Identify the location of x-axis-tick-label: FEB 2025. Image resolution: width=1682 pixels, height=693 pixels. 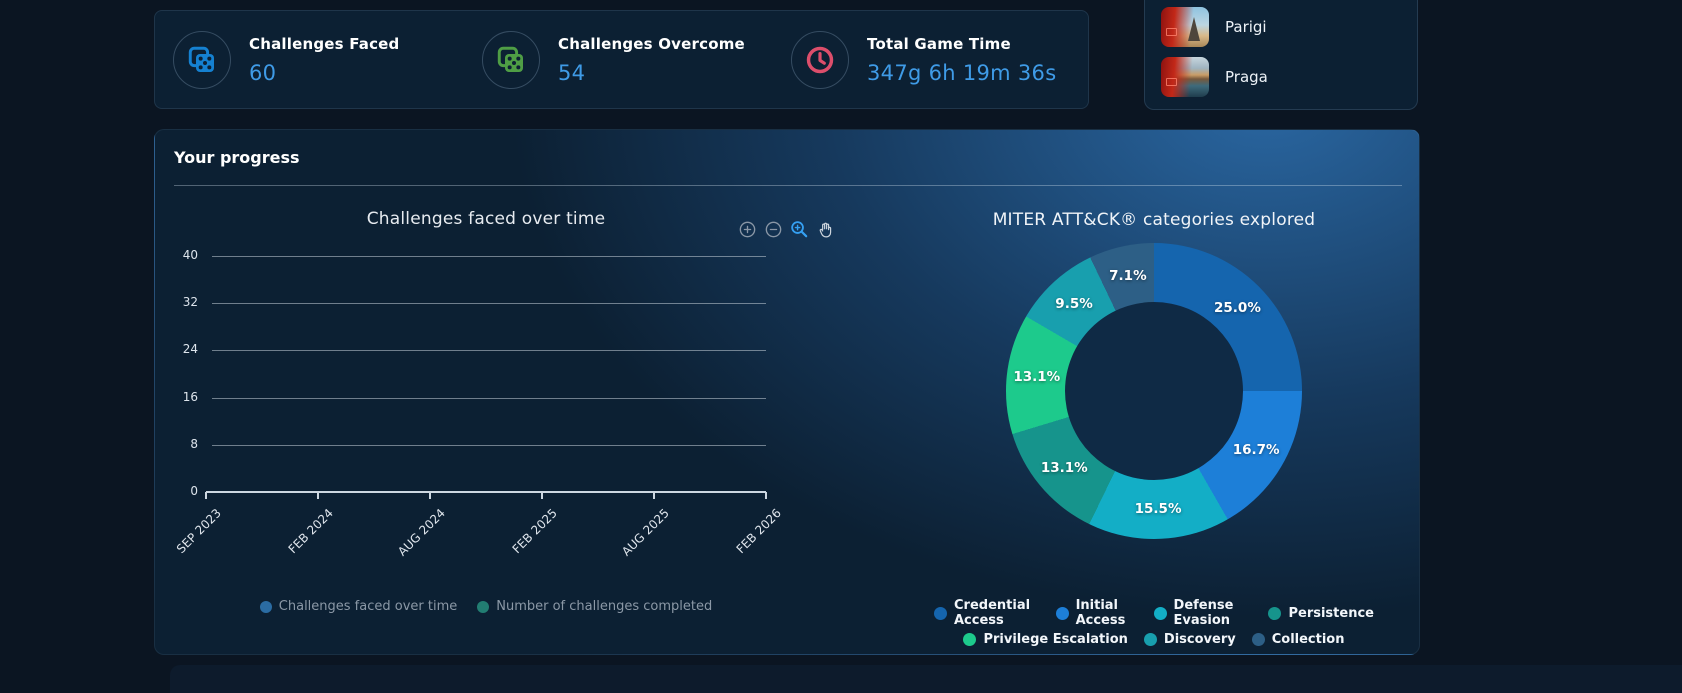
(534, 531).